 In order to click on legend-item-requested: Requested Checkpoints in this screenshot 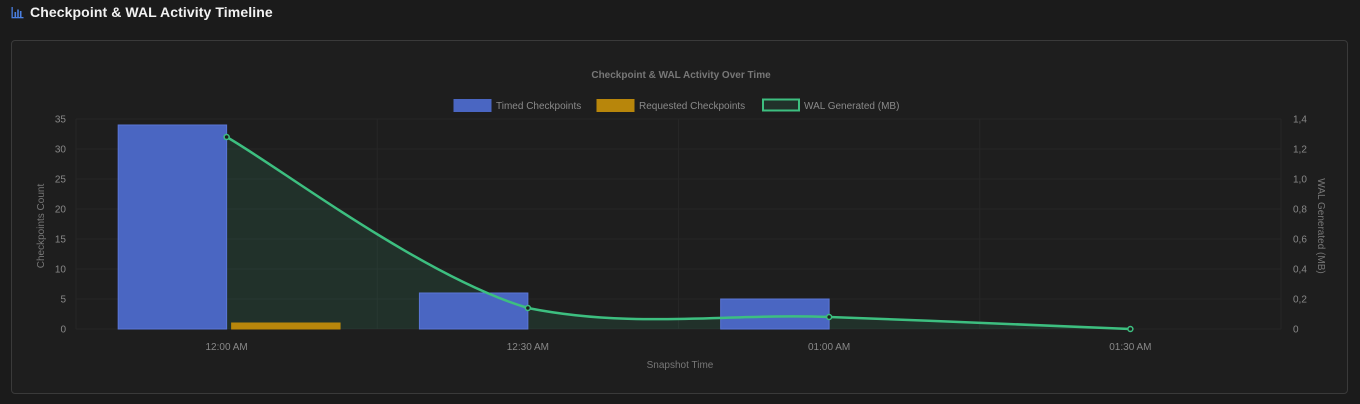, I will do `click(670, 106)`.